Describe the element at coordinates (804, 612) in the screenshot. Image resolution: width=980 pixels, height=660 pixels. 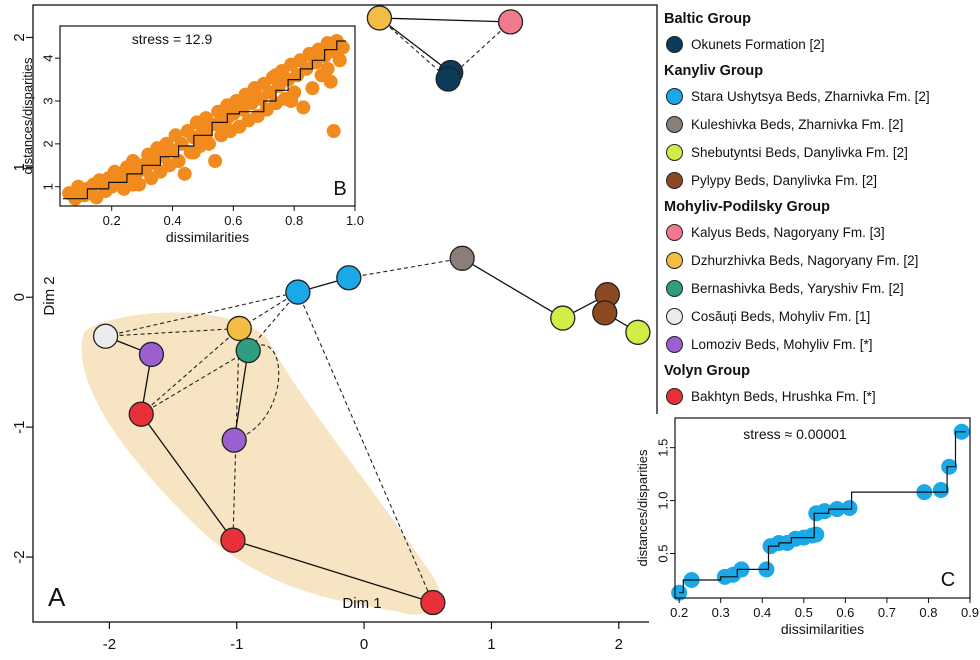
I see `x-tick-label: 0.5` at that location.